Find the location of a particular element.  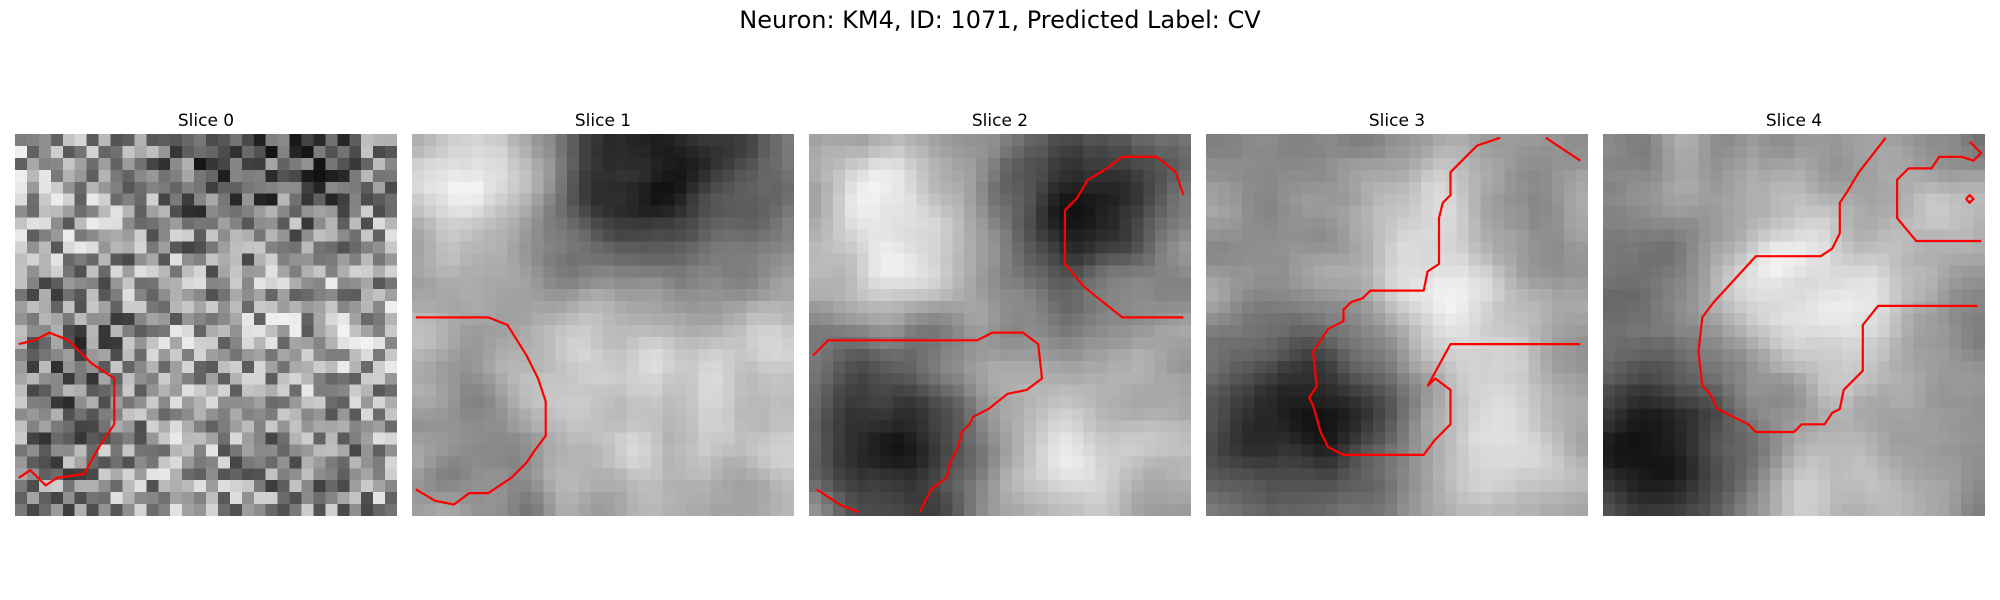

slice-panel-1: Slice 1 is located at coordinates (603, 312).